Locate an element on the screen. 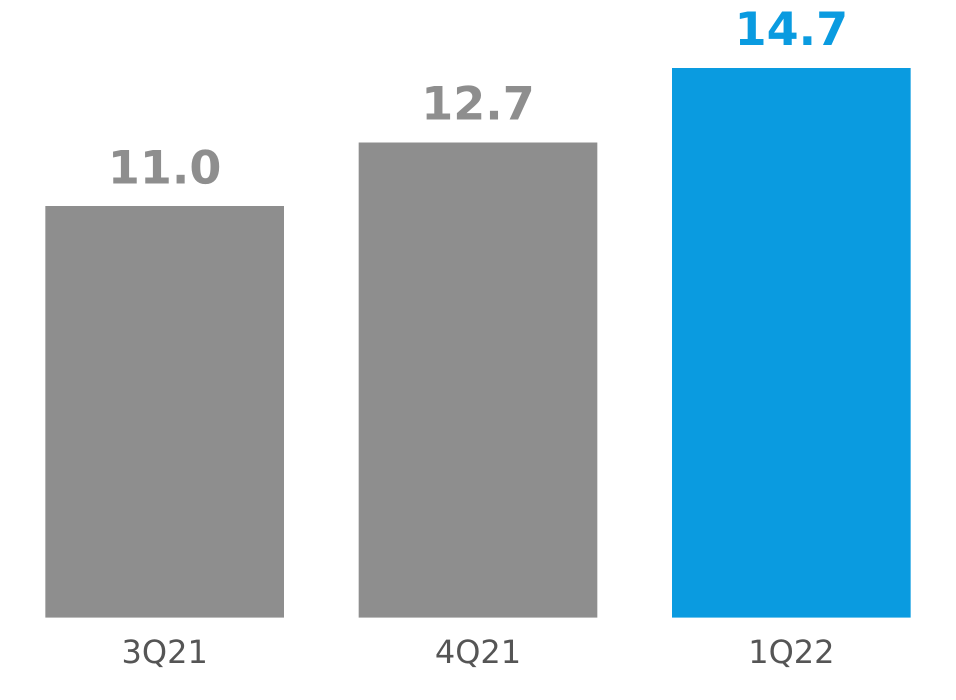 The height and width of the screenshot is (700, 956). x-tick-label: 1Q22 is located at coordinates (791, 652).